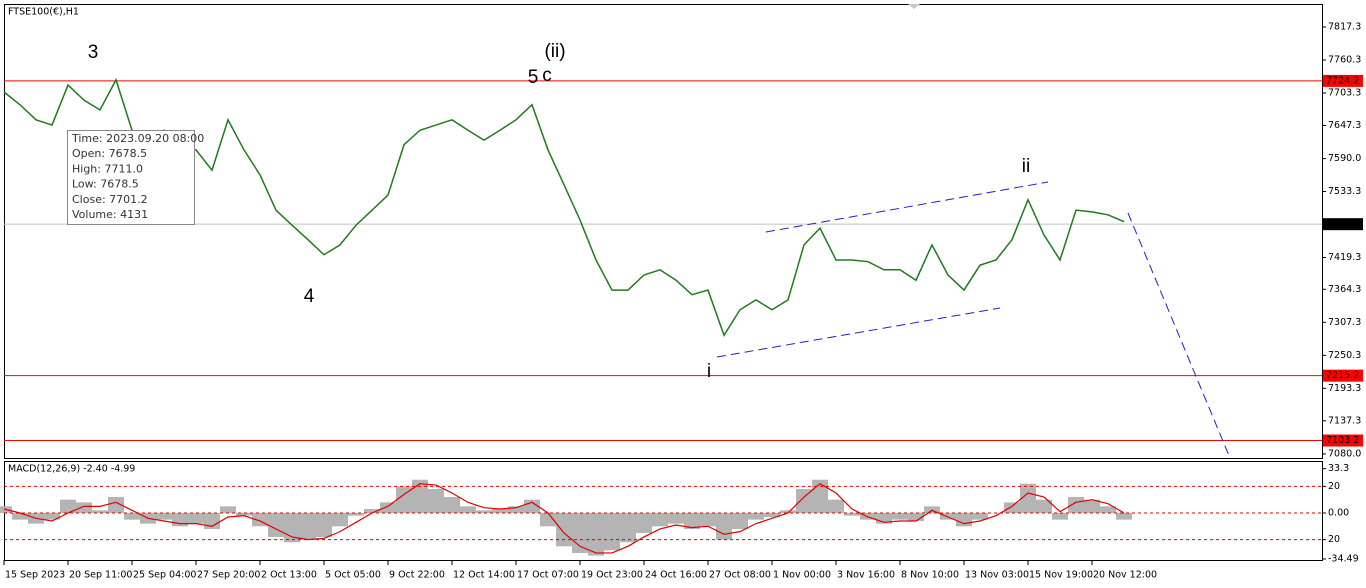 The height and width of the screenshot is (588, 1366). I want to click on x-tick-label: 25 Sep 04:00, so click(164, 575).